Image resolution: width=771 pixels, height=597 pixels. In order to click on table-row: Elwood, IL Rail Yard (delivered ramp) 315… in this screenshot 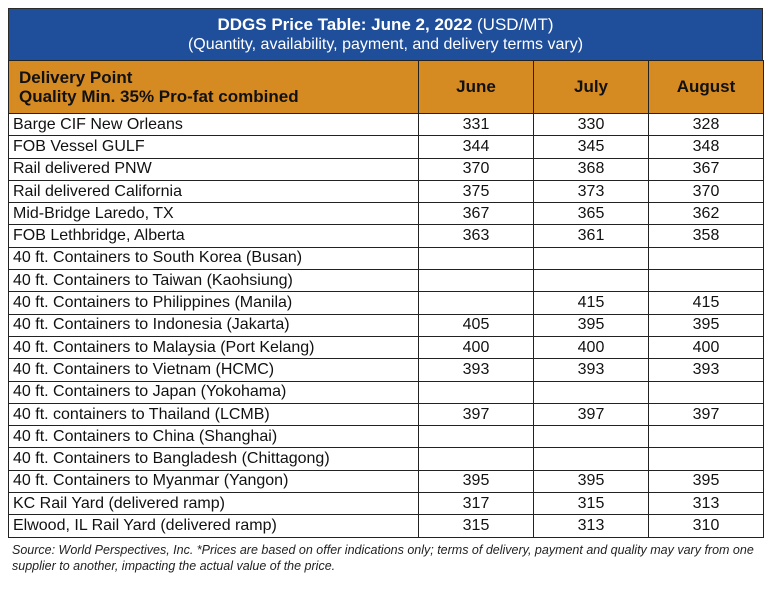, I will do `click(386, 526)`.